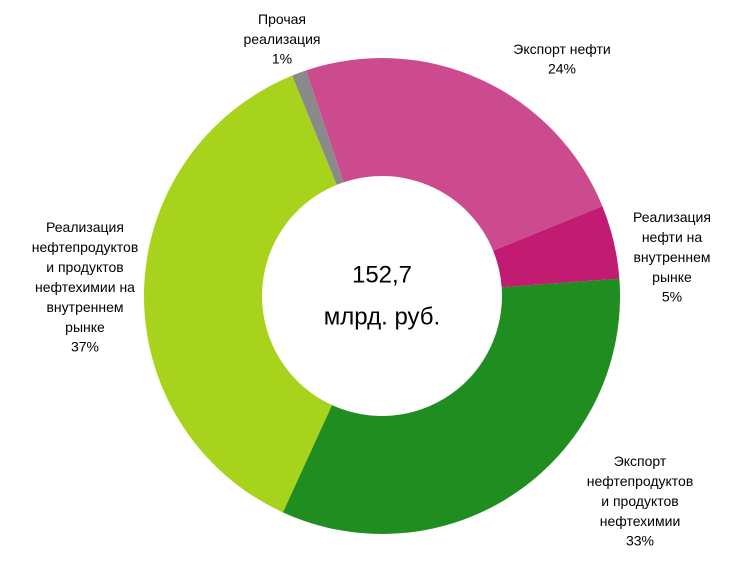 The height and width of the screenshot is (567, 735). I want to click on slice-label: Реализация нефти на внутреннем рынке, so click(672, 247).